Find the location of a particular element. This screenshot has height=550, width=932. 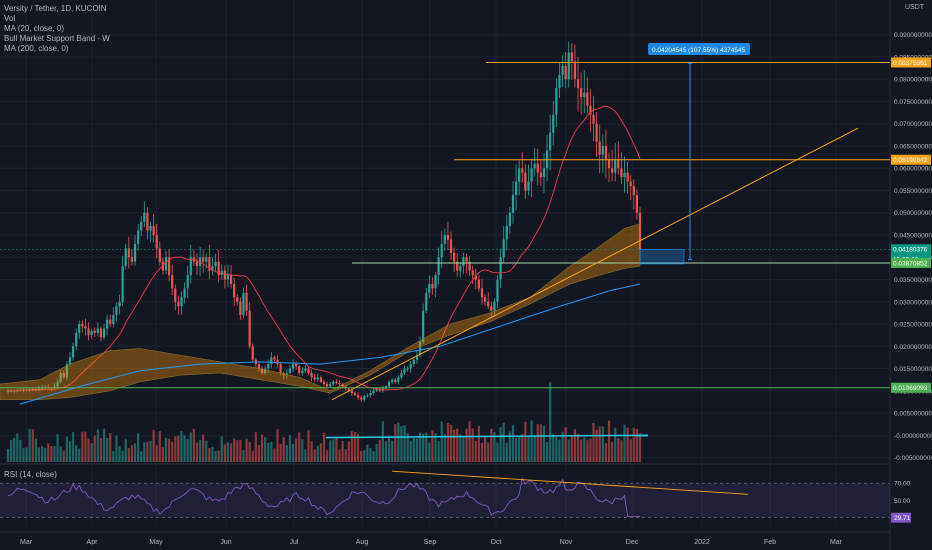

legend-ma20: MA (20, close, 0) is located at coordinates (34, 28).